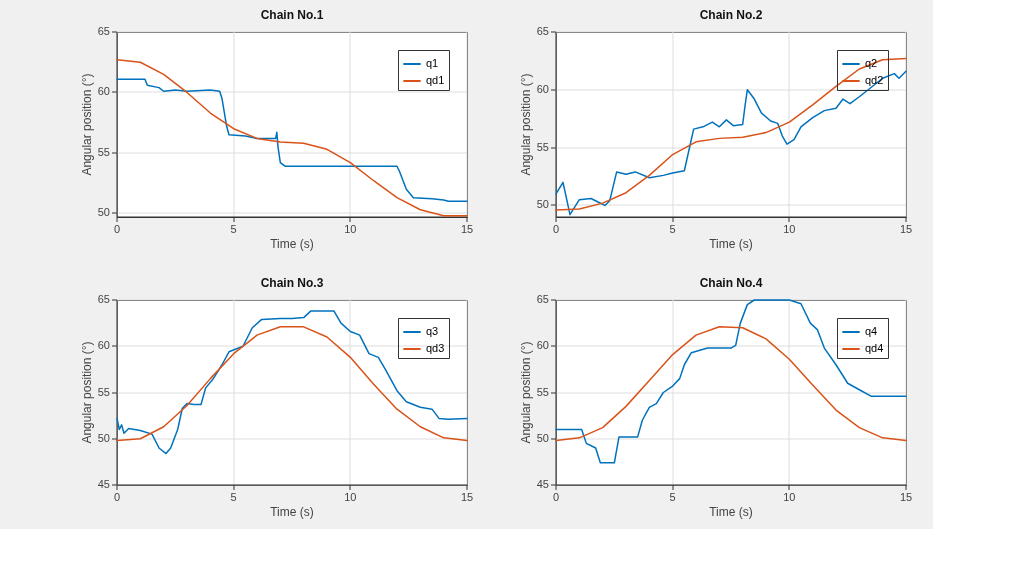 Image resolution: width=1010 pixels, height=565 pixels. Describe the element at coordinates (874, 80) in the screenshot. I see `legend-label: qd2` at that location.